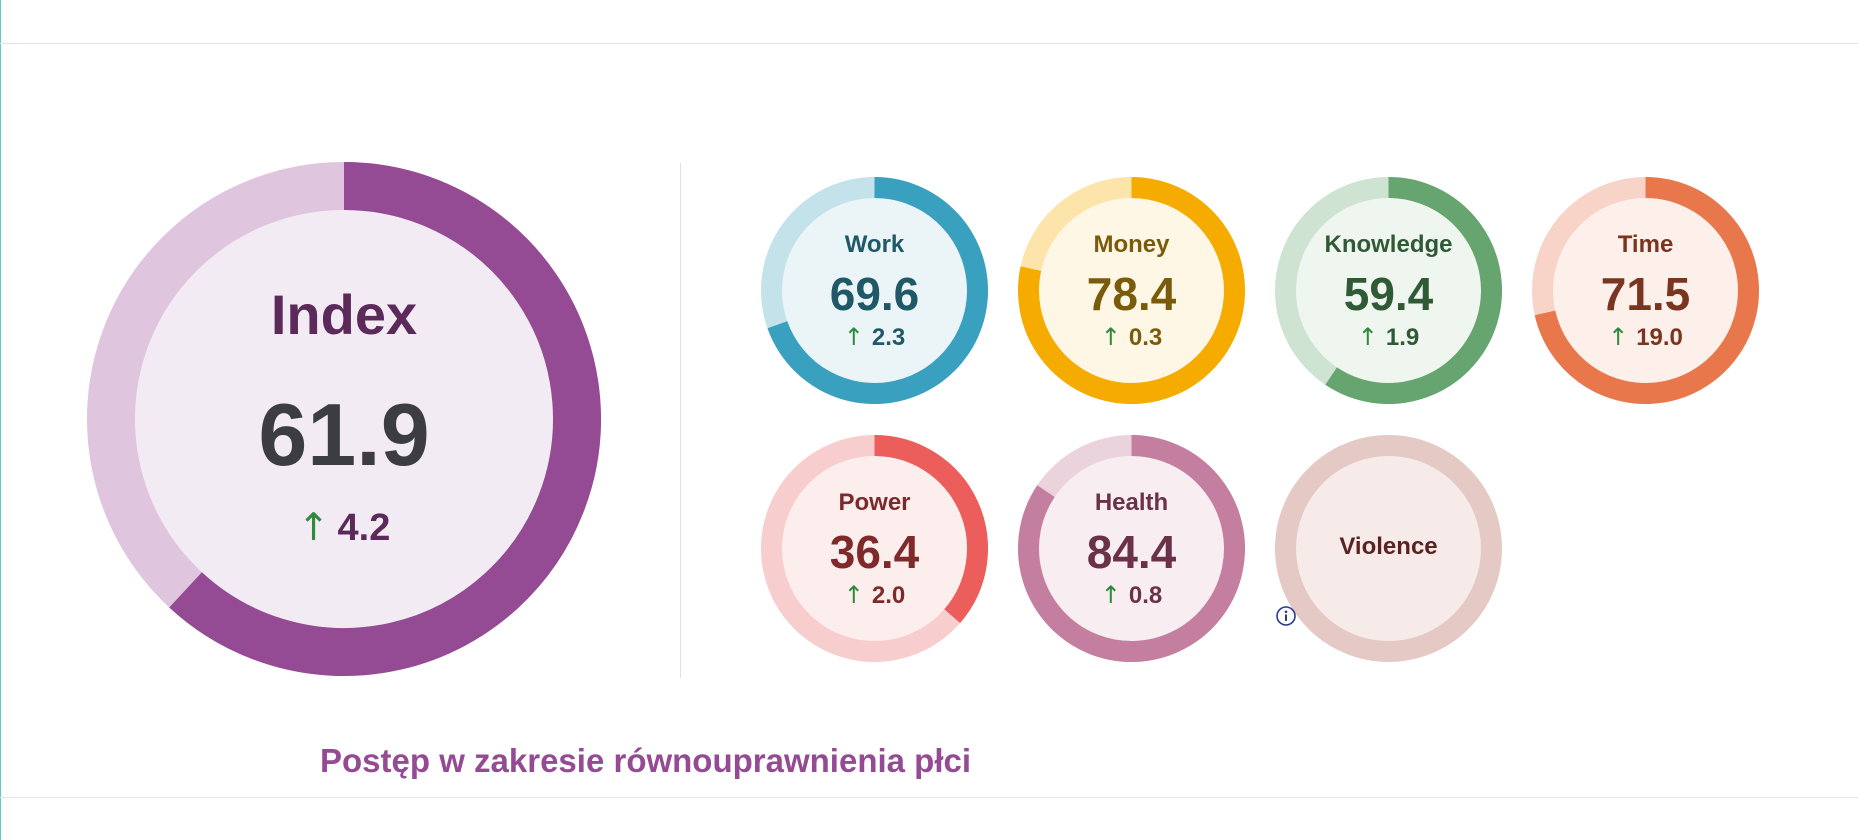 The height and width of the screenshot is (840, 1858). What do you see at coordinates (929, 797) in the screenshot?
I see `bottom-divider` at bounding box center [929, 797].